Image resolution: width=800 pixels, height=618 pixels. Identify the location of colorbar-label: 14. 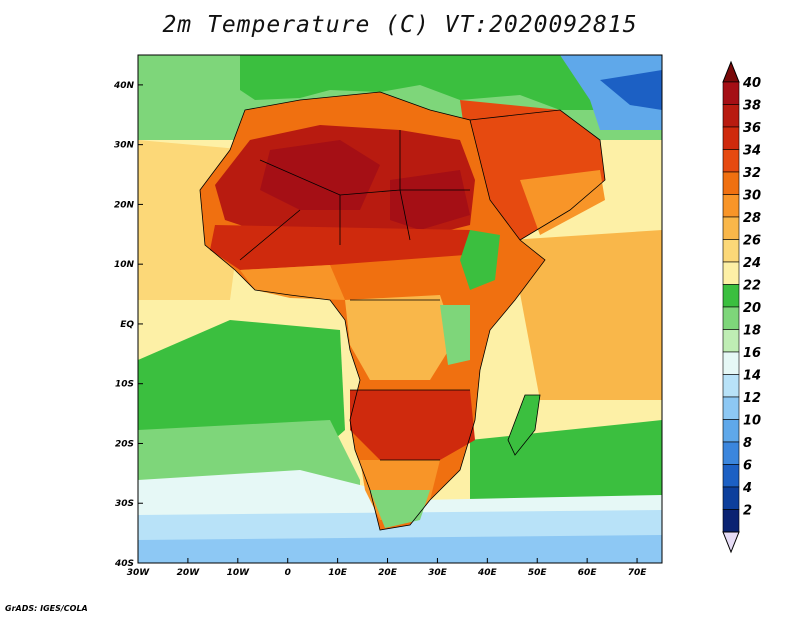
(752, 376).